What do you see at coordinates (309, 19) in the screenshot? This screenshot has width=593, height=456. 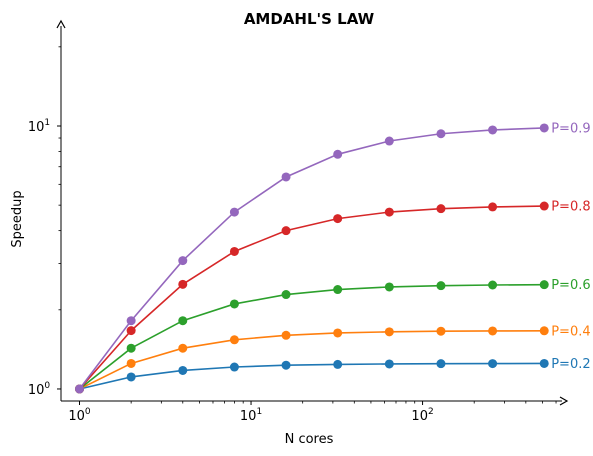 I see `chart-title: AMDAHL'S LAW` at bounding box center [309, 19].